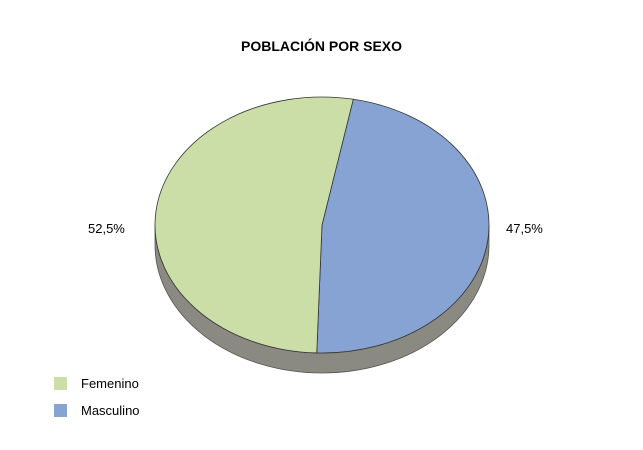 Image resolution: width=643 pixels, height=450 pixels. Describe the element at coordinates (524, 228) in the screenshot. I see `slice-label-masculino: 47,5%` at that location.